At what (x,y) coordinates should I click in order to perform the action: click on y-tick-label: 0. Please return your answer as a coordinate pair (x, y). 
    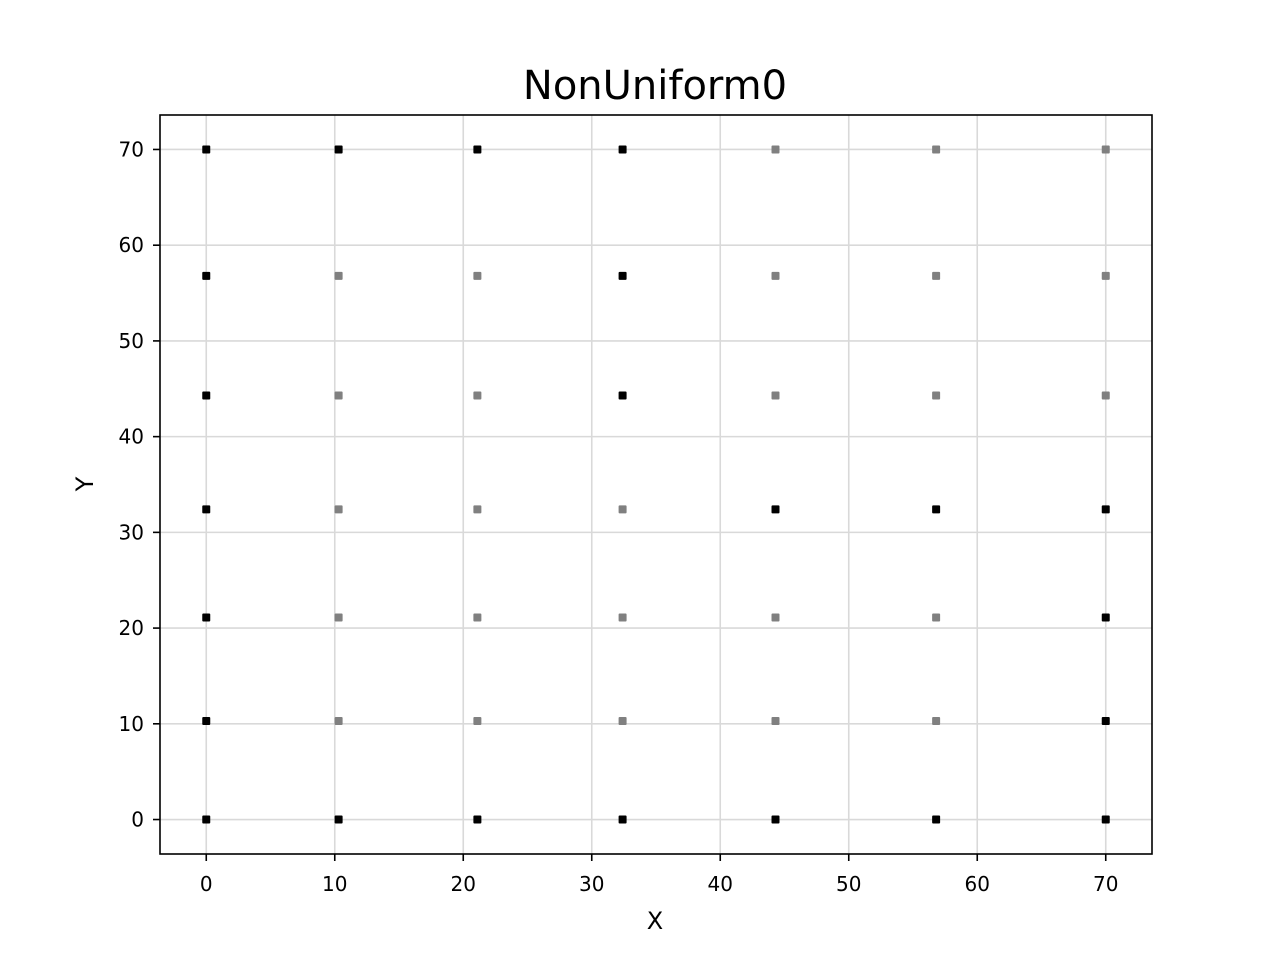
    Looking at the image, I should click on (137, 820).